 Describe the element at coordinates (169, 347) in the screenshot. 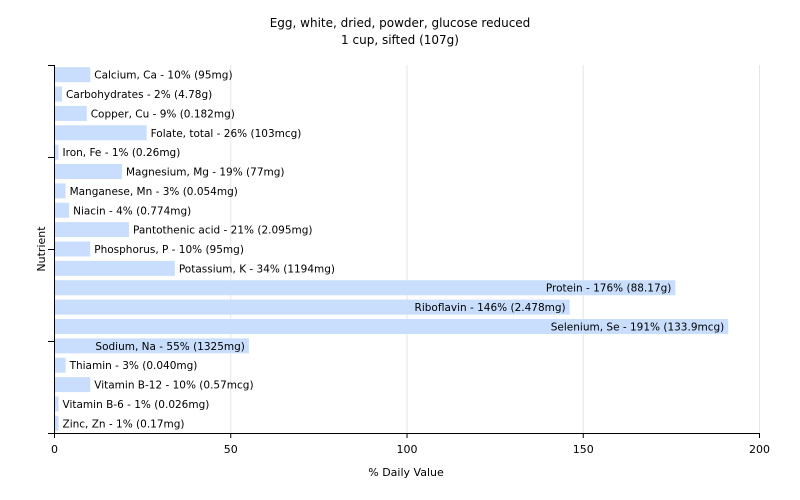

I see `bar-label: Sodium, Na - 55% (1325mg)` at that location.